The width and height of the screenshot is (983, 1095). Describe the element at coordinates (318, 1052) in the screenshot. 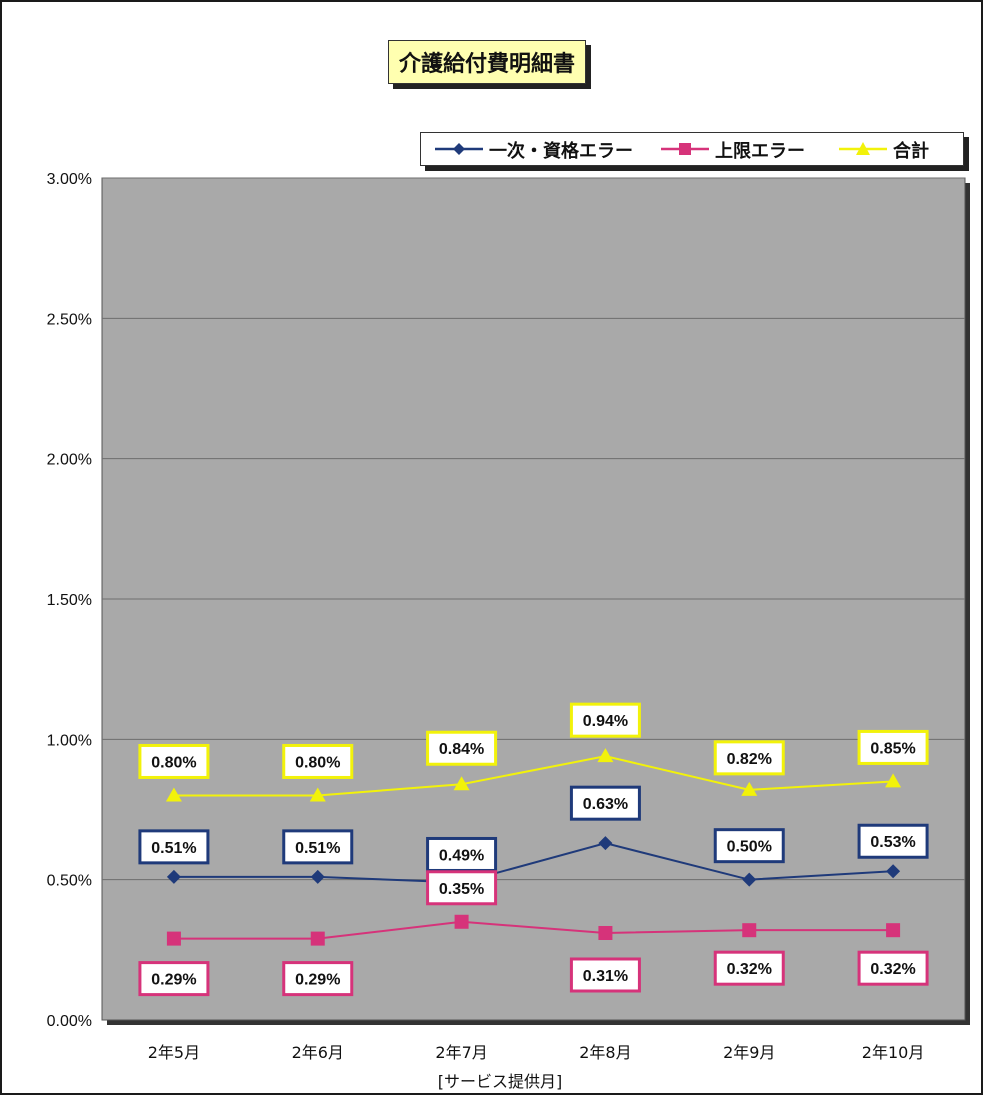

I see `x-tick-label: 2年6月` at that location.